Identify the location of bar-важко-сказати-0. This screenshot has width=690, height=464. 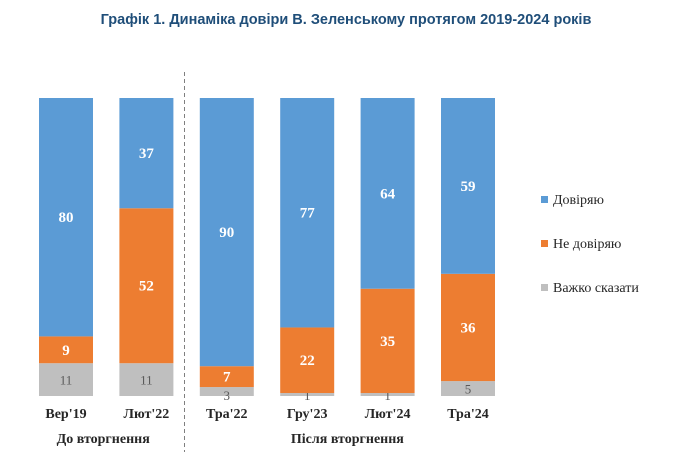
(66, 379).